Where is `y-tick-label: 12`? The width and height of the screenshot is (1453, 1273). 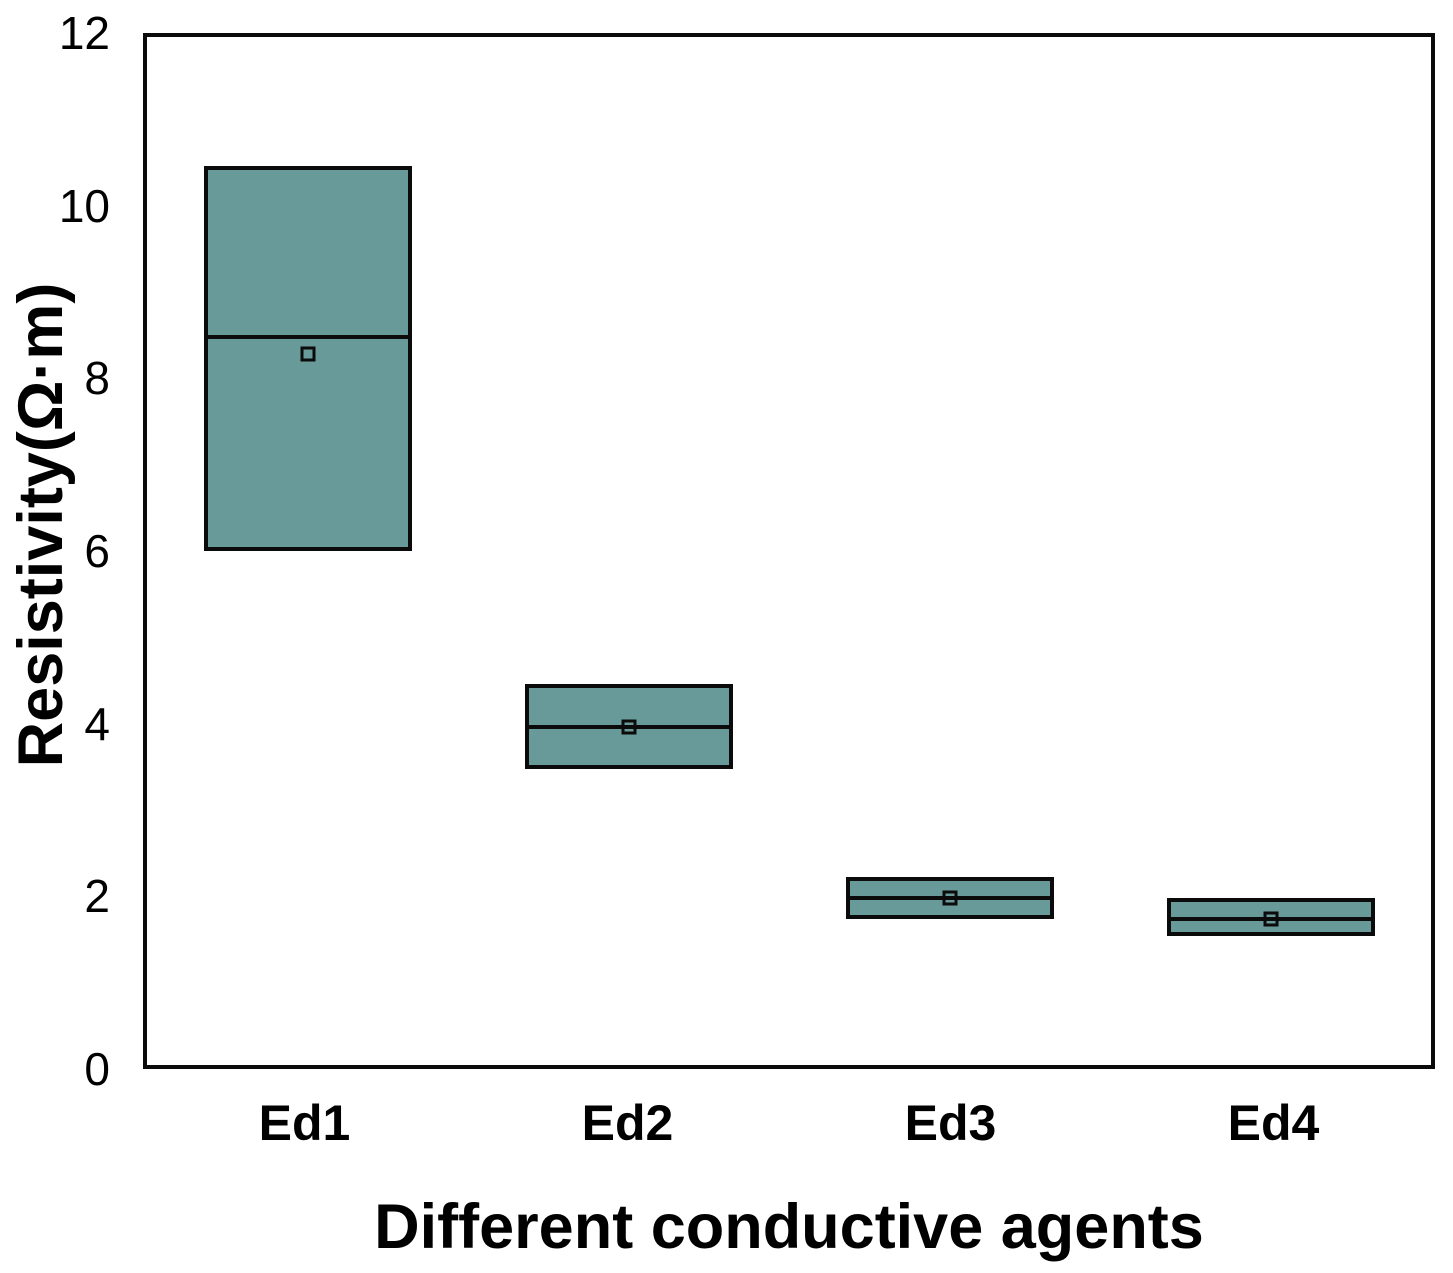
y-tick-label: 12 is located at coordinates (84, 33).